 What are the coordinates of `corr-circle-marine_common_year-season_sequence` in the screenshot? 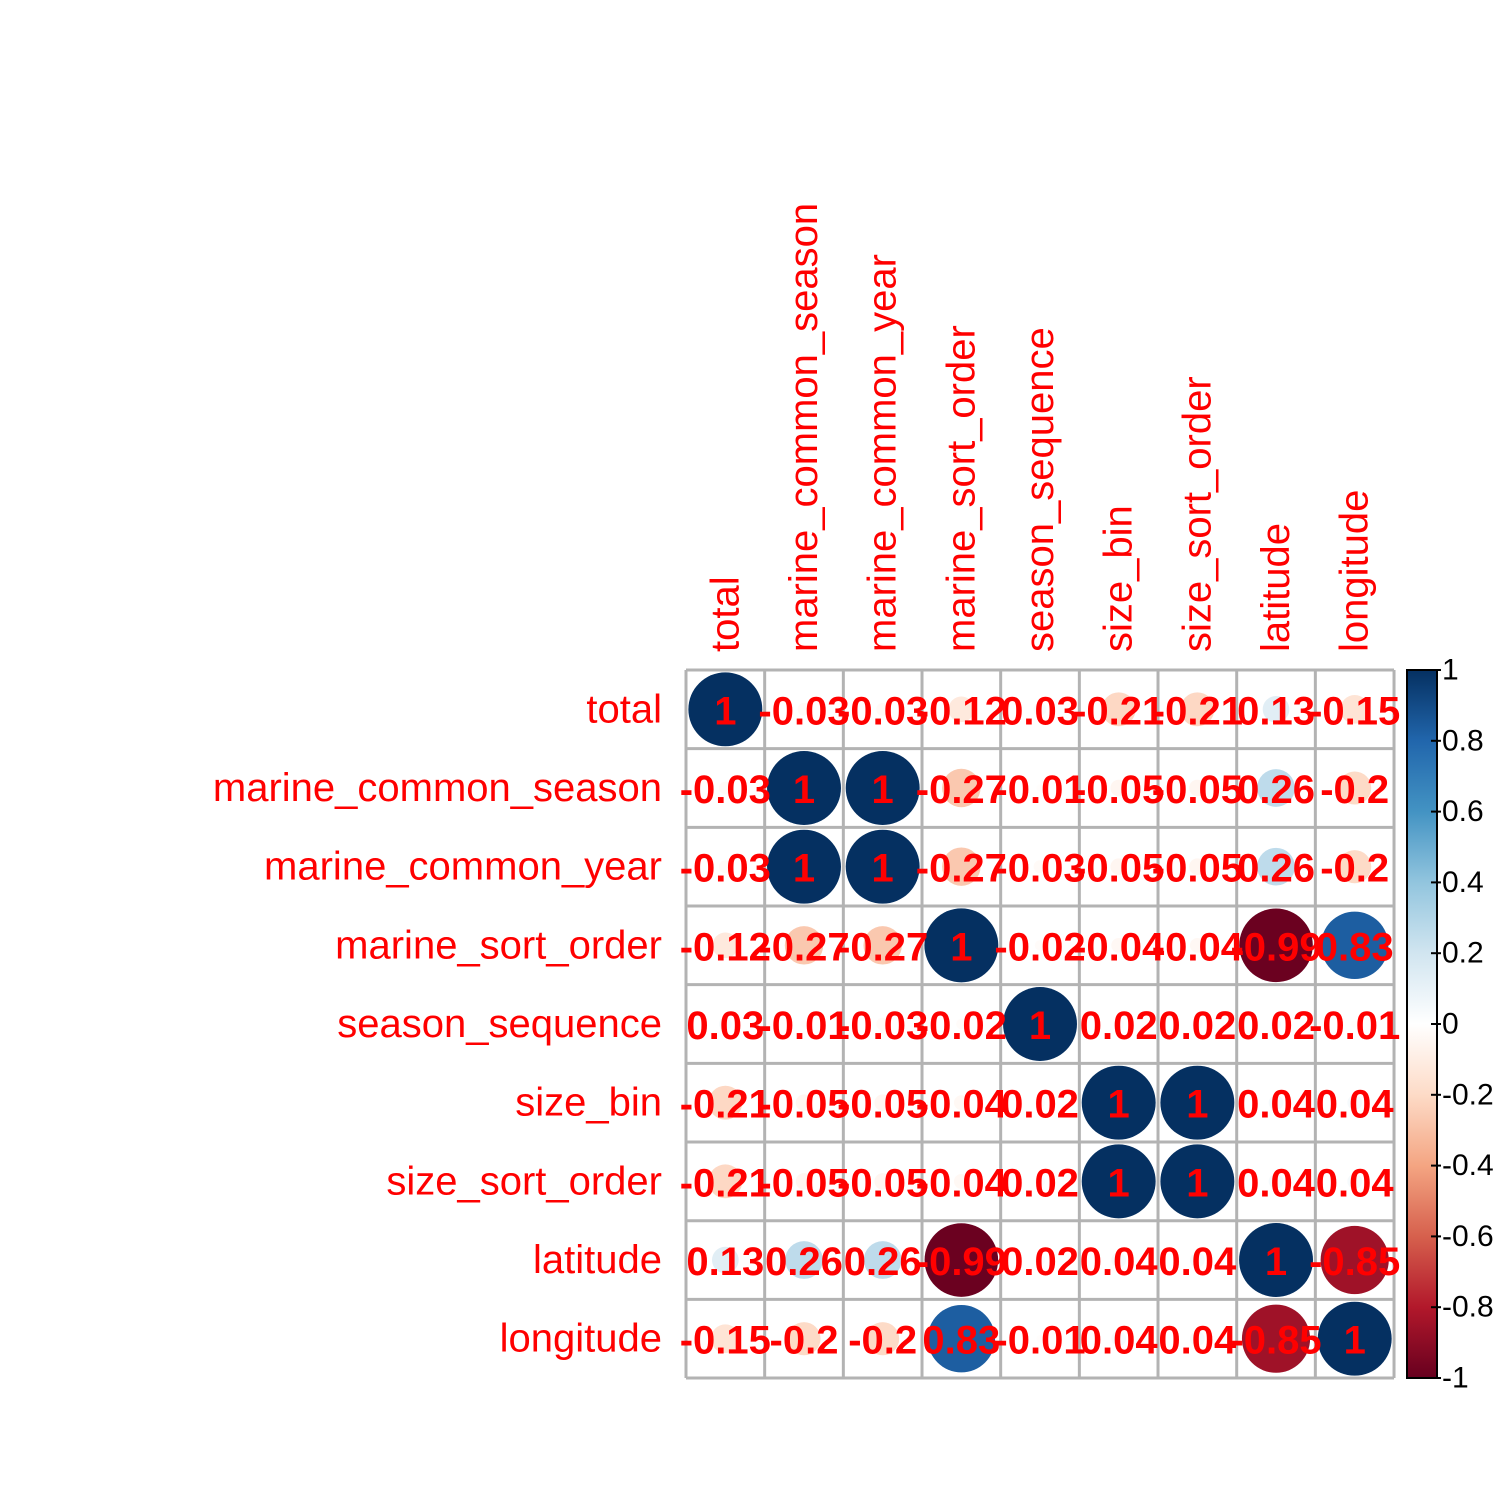 It's located at (1040, 867).